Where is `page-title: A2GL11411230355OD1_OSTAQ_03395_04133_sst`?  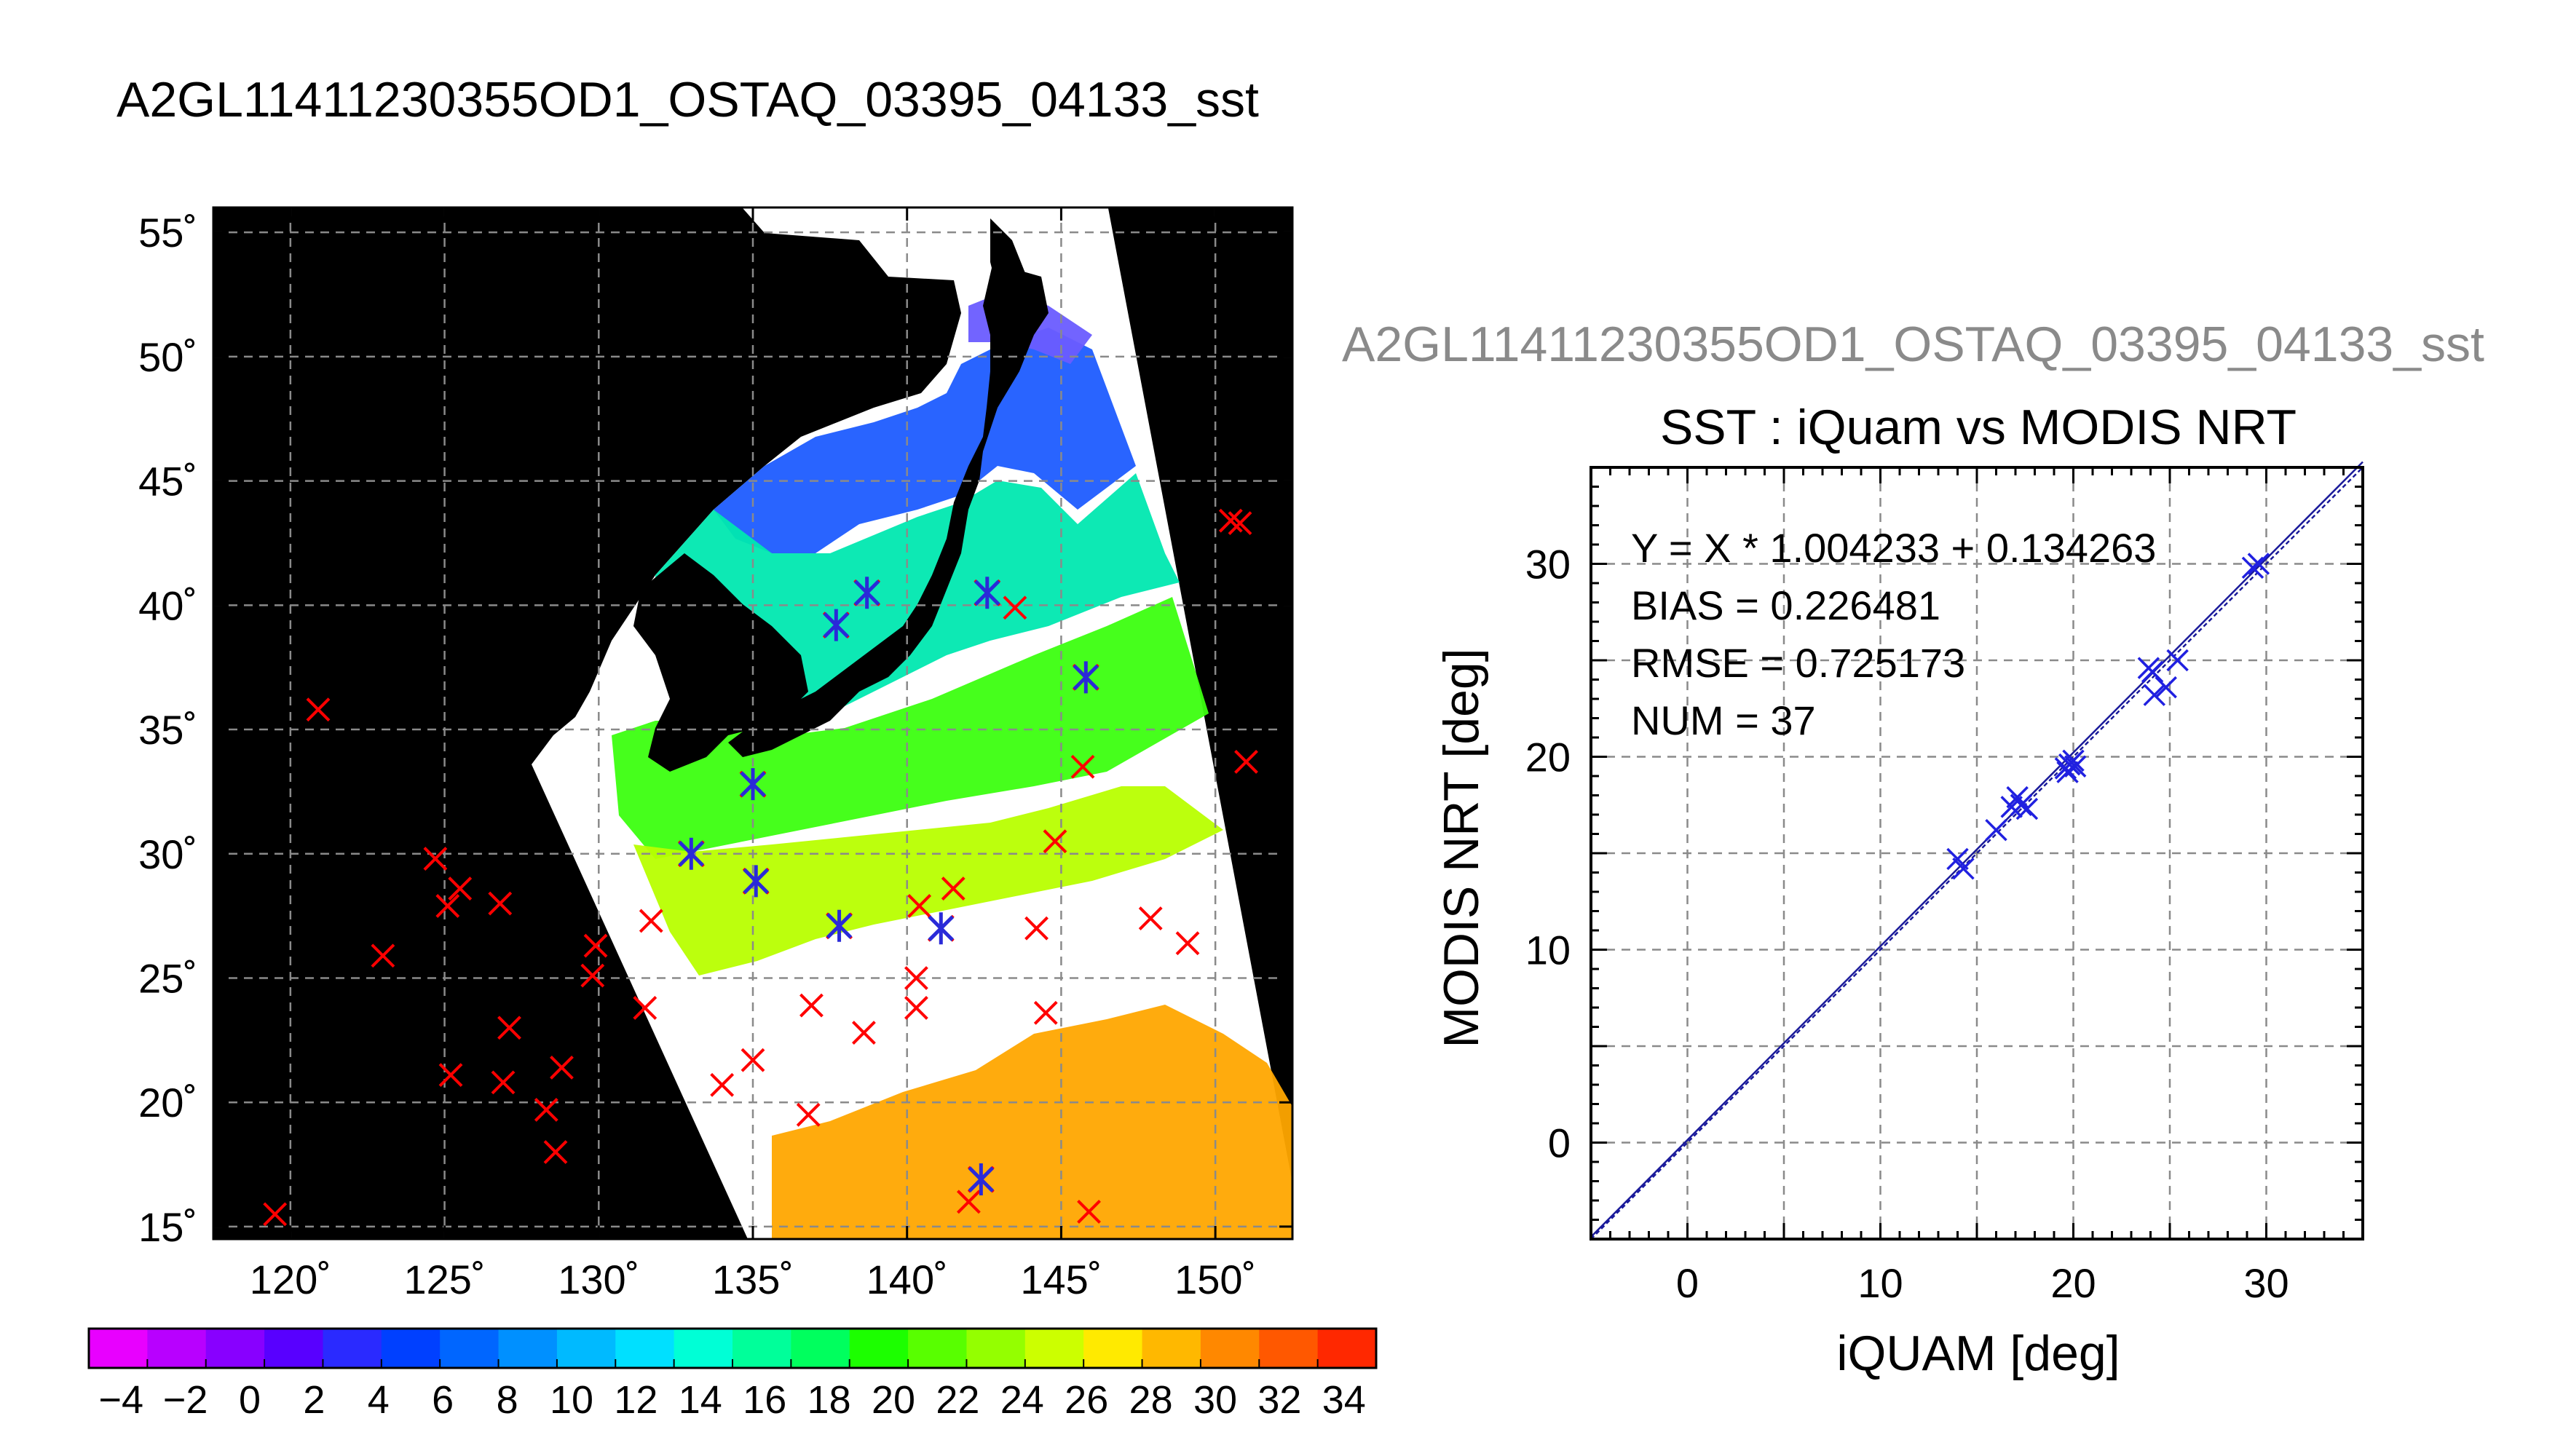 page-title: A2GL11411230355OD1_OSTAQ_03395_04133_sst is located at coordinates (688, 99).